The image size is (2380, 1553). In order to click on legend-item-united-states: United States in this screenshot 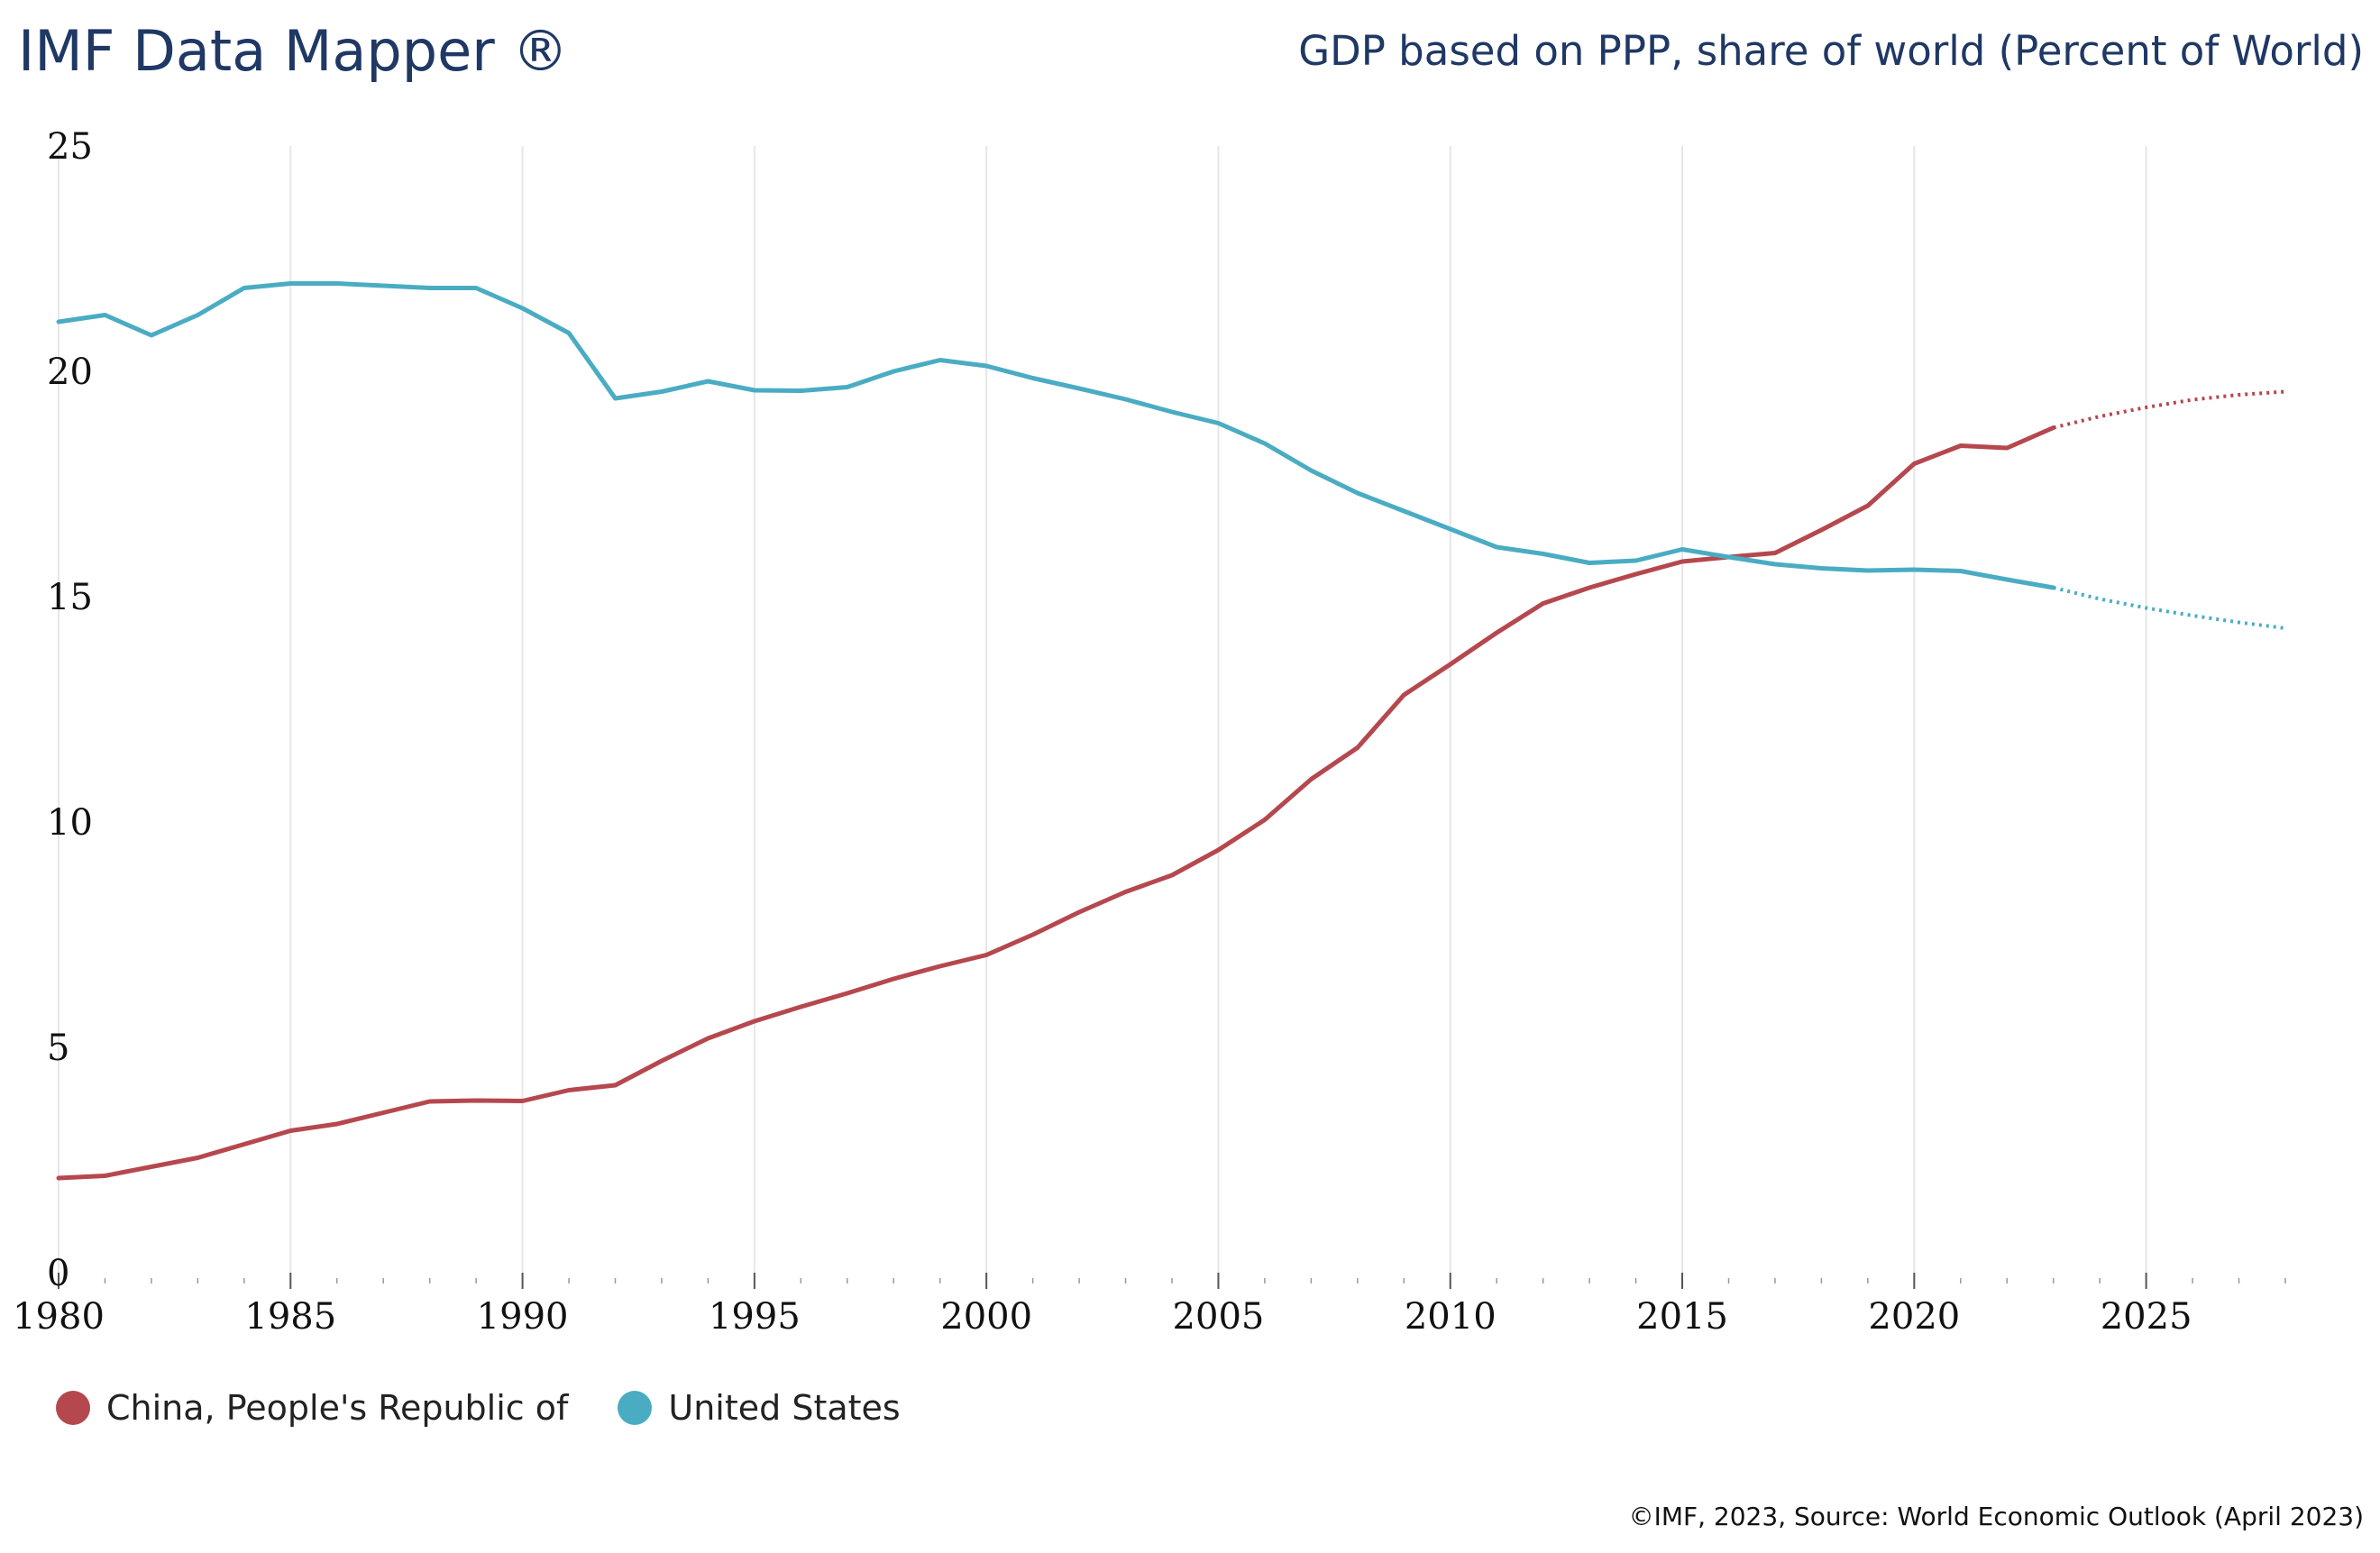, I will do `click(759, 1408)`.